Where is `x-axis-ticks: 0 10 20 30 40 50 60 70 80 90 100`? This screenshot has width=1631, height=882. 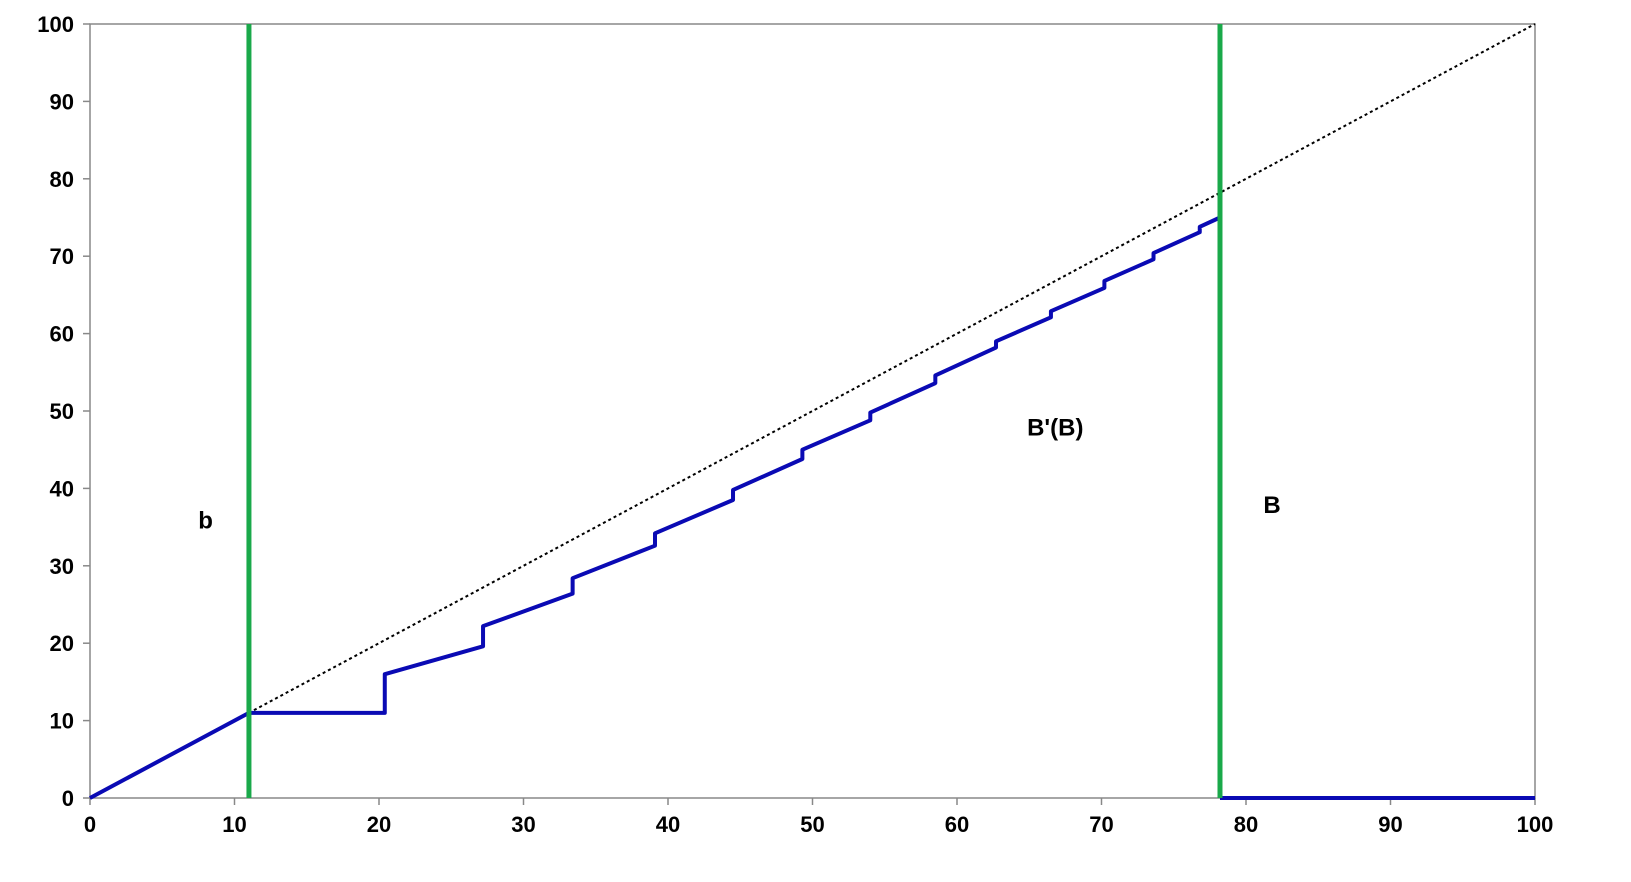
x-axis-ticks: 0 10 20 30 40 50 60 70 80 90 100 is located at coordinates (818, 817).